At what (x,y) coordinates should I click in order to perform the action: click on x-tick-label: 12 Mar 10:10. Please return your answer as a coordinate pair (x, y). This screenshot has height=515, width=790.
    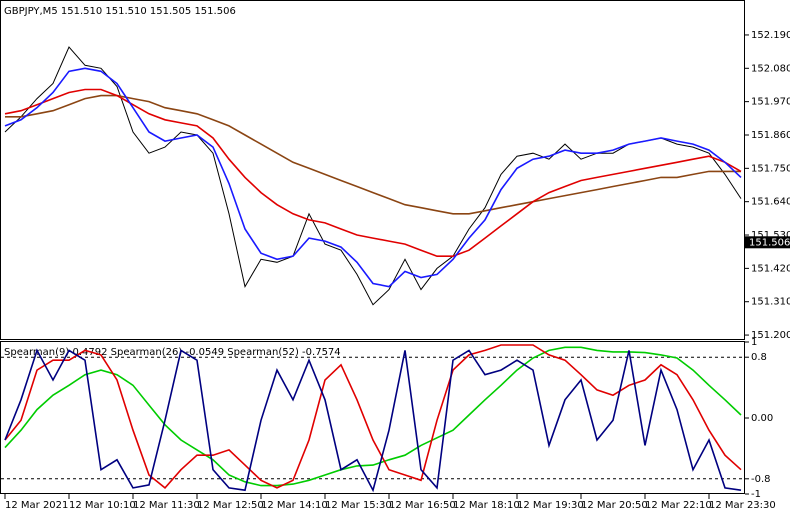
    Looking at the image, I should click on (102, 505).